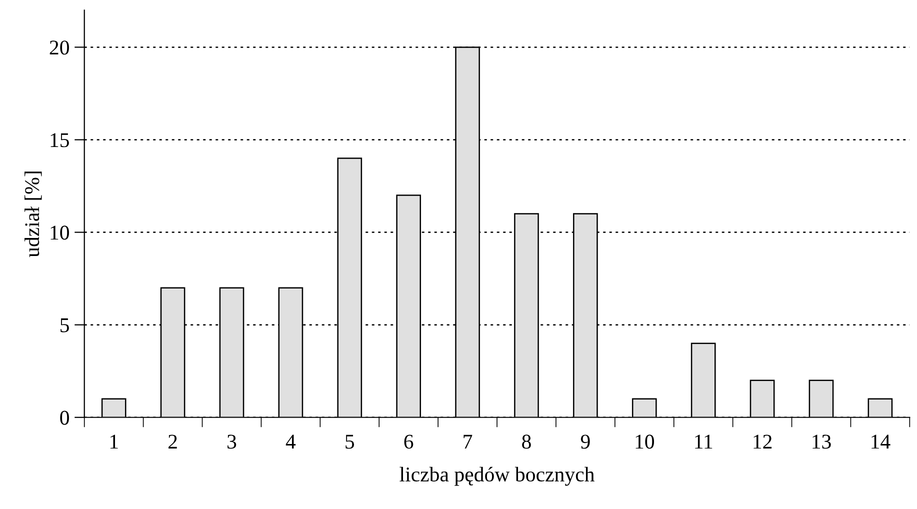 The width and height of the screenshot is (917, 509). Describe the element at coordinates (291, 441) in the screenshot. I see `x-tick-label: 4` at that location.